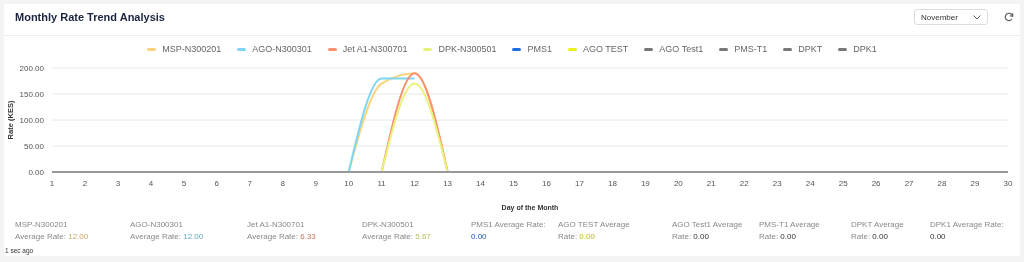 The height and width of the screenshot is (262, 1024). What do you see at coordinates (878, 231) in the screenshot?
I see `text: DPKT Average Rate: 0.00` at bounding box center [878, 231].